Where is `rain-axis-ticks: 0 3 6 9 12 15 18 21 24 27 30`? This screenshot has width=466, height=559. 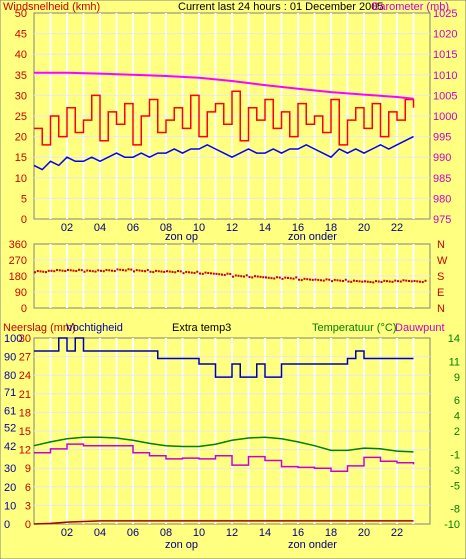 rain-axis-ticks: 0 3 6 9 12 15 18 21 24 27 30 is located at coordinates (25, 432).